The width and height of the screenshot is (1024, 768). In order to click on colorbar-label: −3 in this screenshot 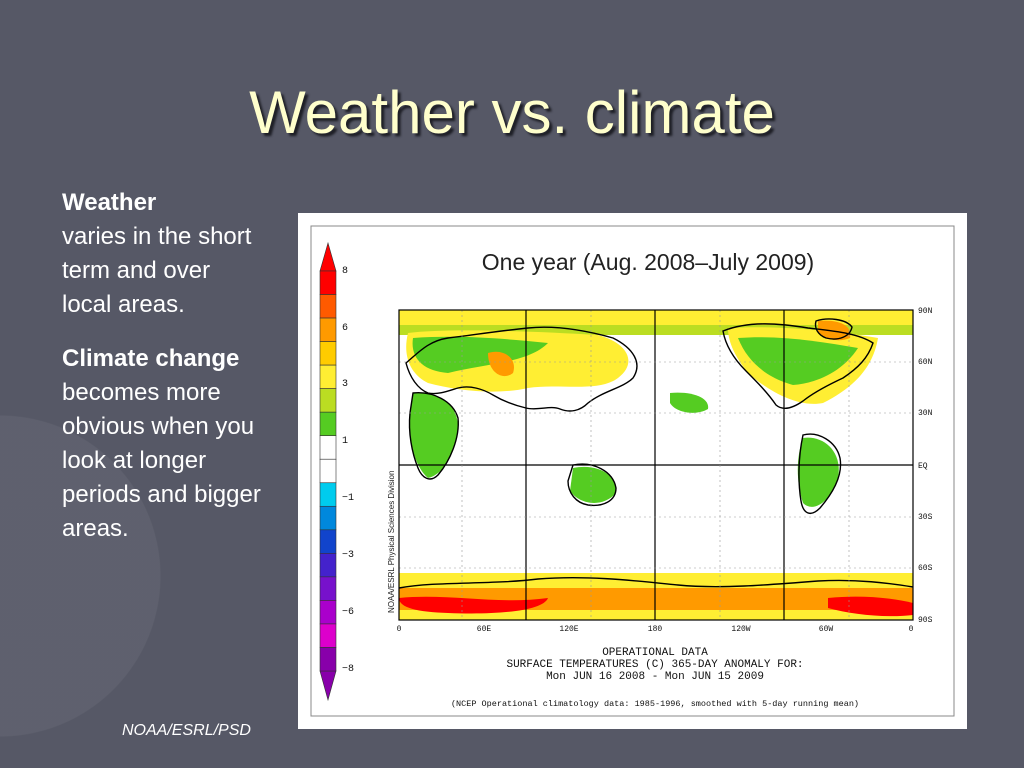, I will do `click(348, 555)`.